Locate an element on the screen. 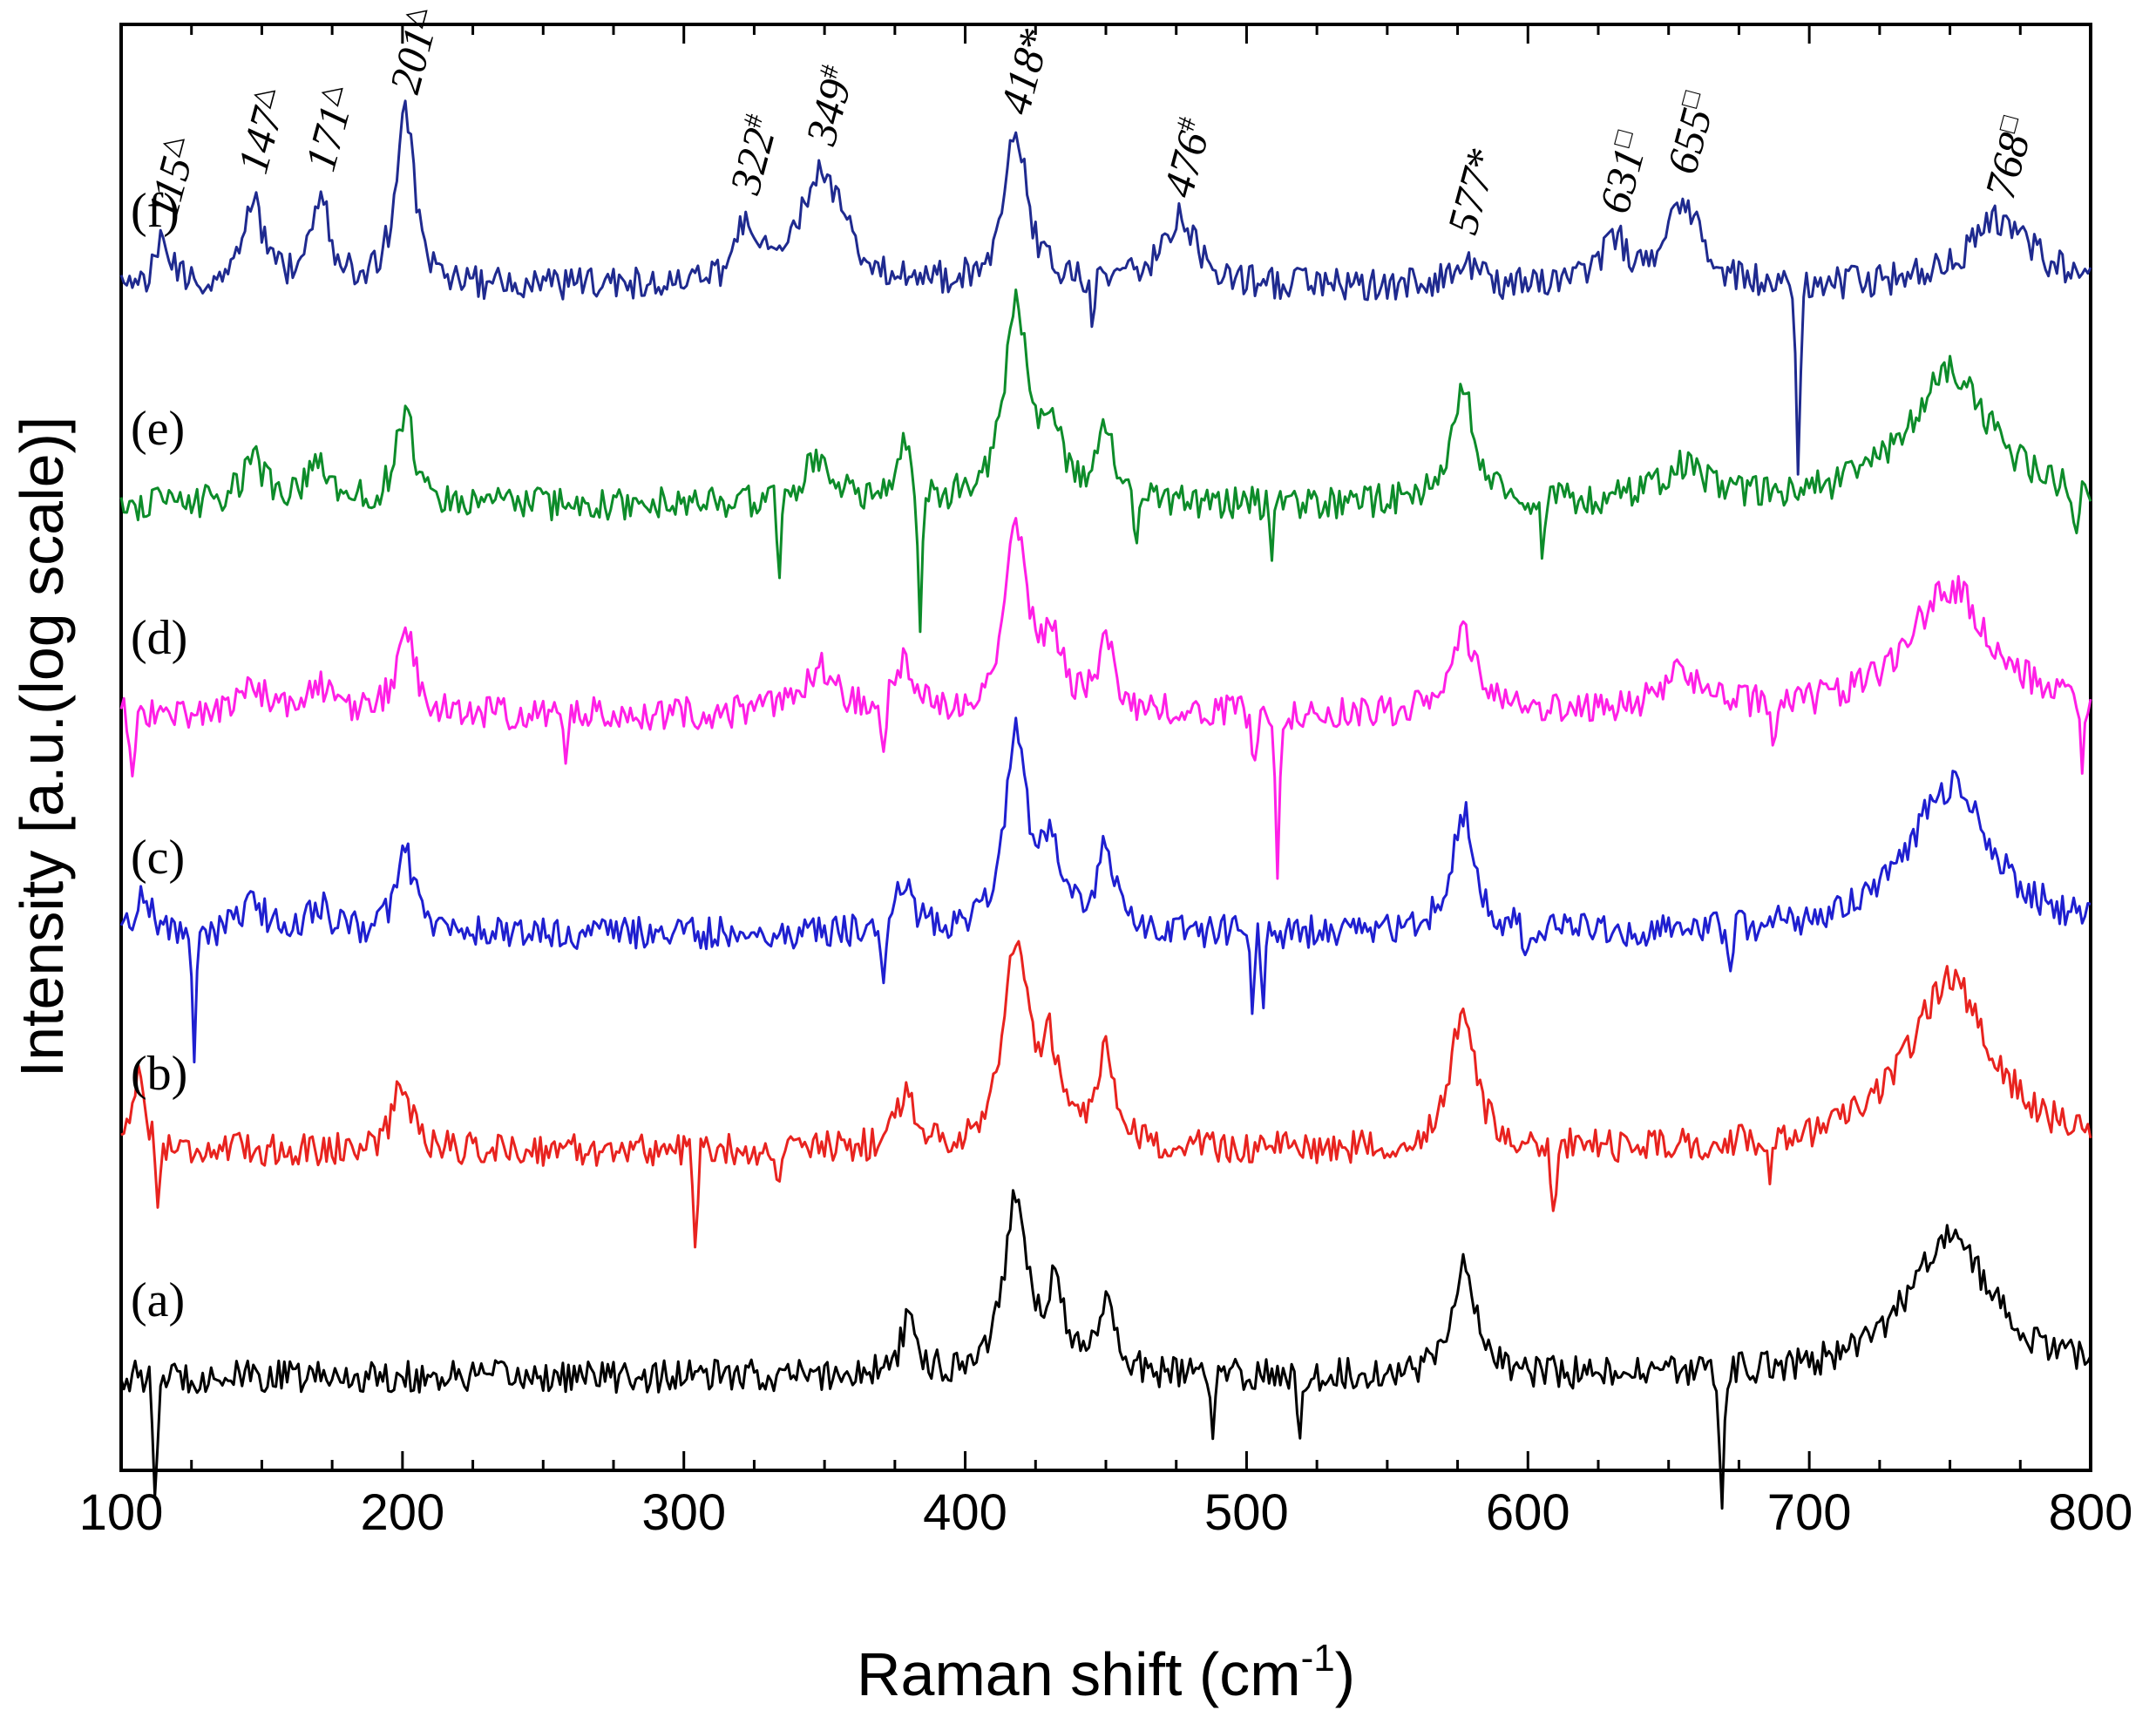  peak-annotation-322: 322# is located at coordinates (754, 155).